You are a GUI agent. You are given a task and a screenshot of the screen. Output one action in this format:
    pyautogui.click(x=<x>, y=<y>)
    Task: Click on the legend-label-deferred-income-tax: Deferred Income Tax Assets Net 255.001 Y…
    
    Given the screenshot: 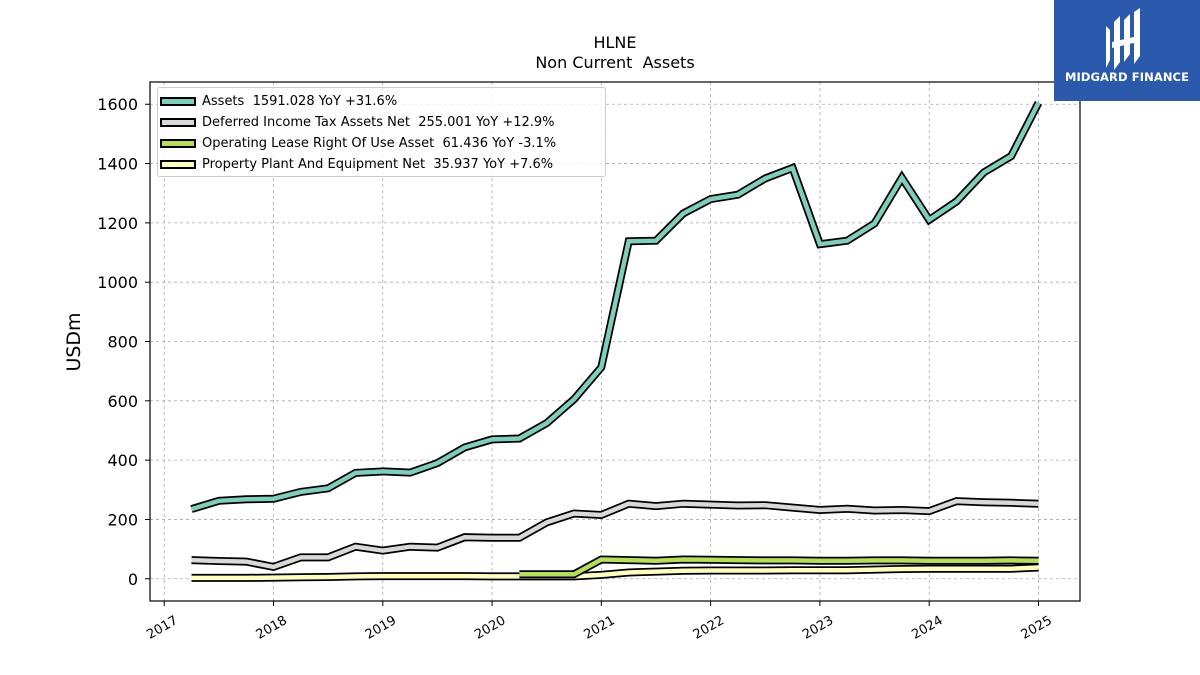 What is the action you would take?
    pyautogui.click(x=378, y=122)
    